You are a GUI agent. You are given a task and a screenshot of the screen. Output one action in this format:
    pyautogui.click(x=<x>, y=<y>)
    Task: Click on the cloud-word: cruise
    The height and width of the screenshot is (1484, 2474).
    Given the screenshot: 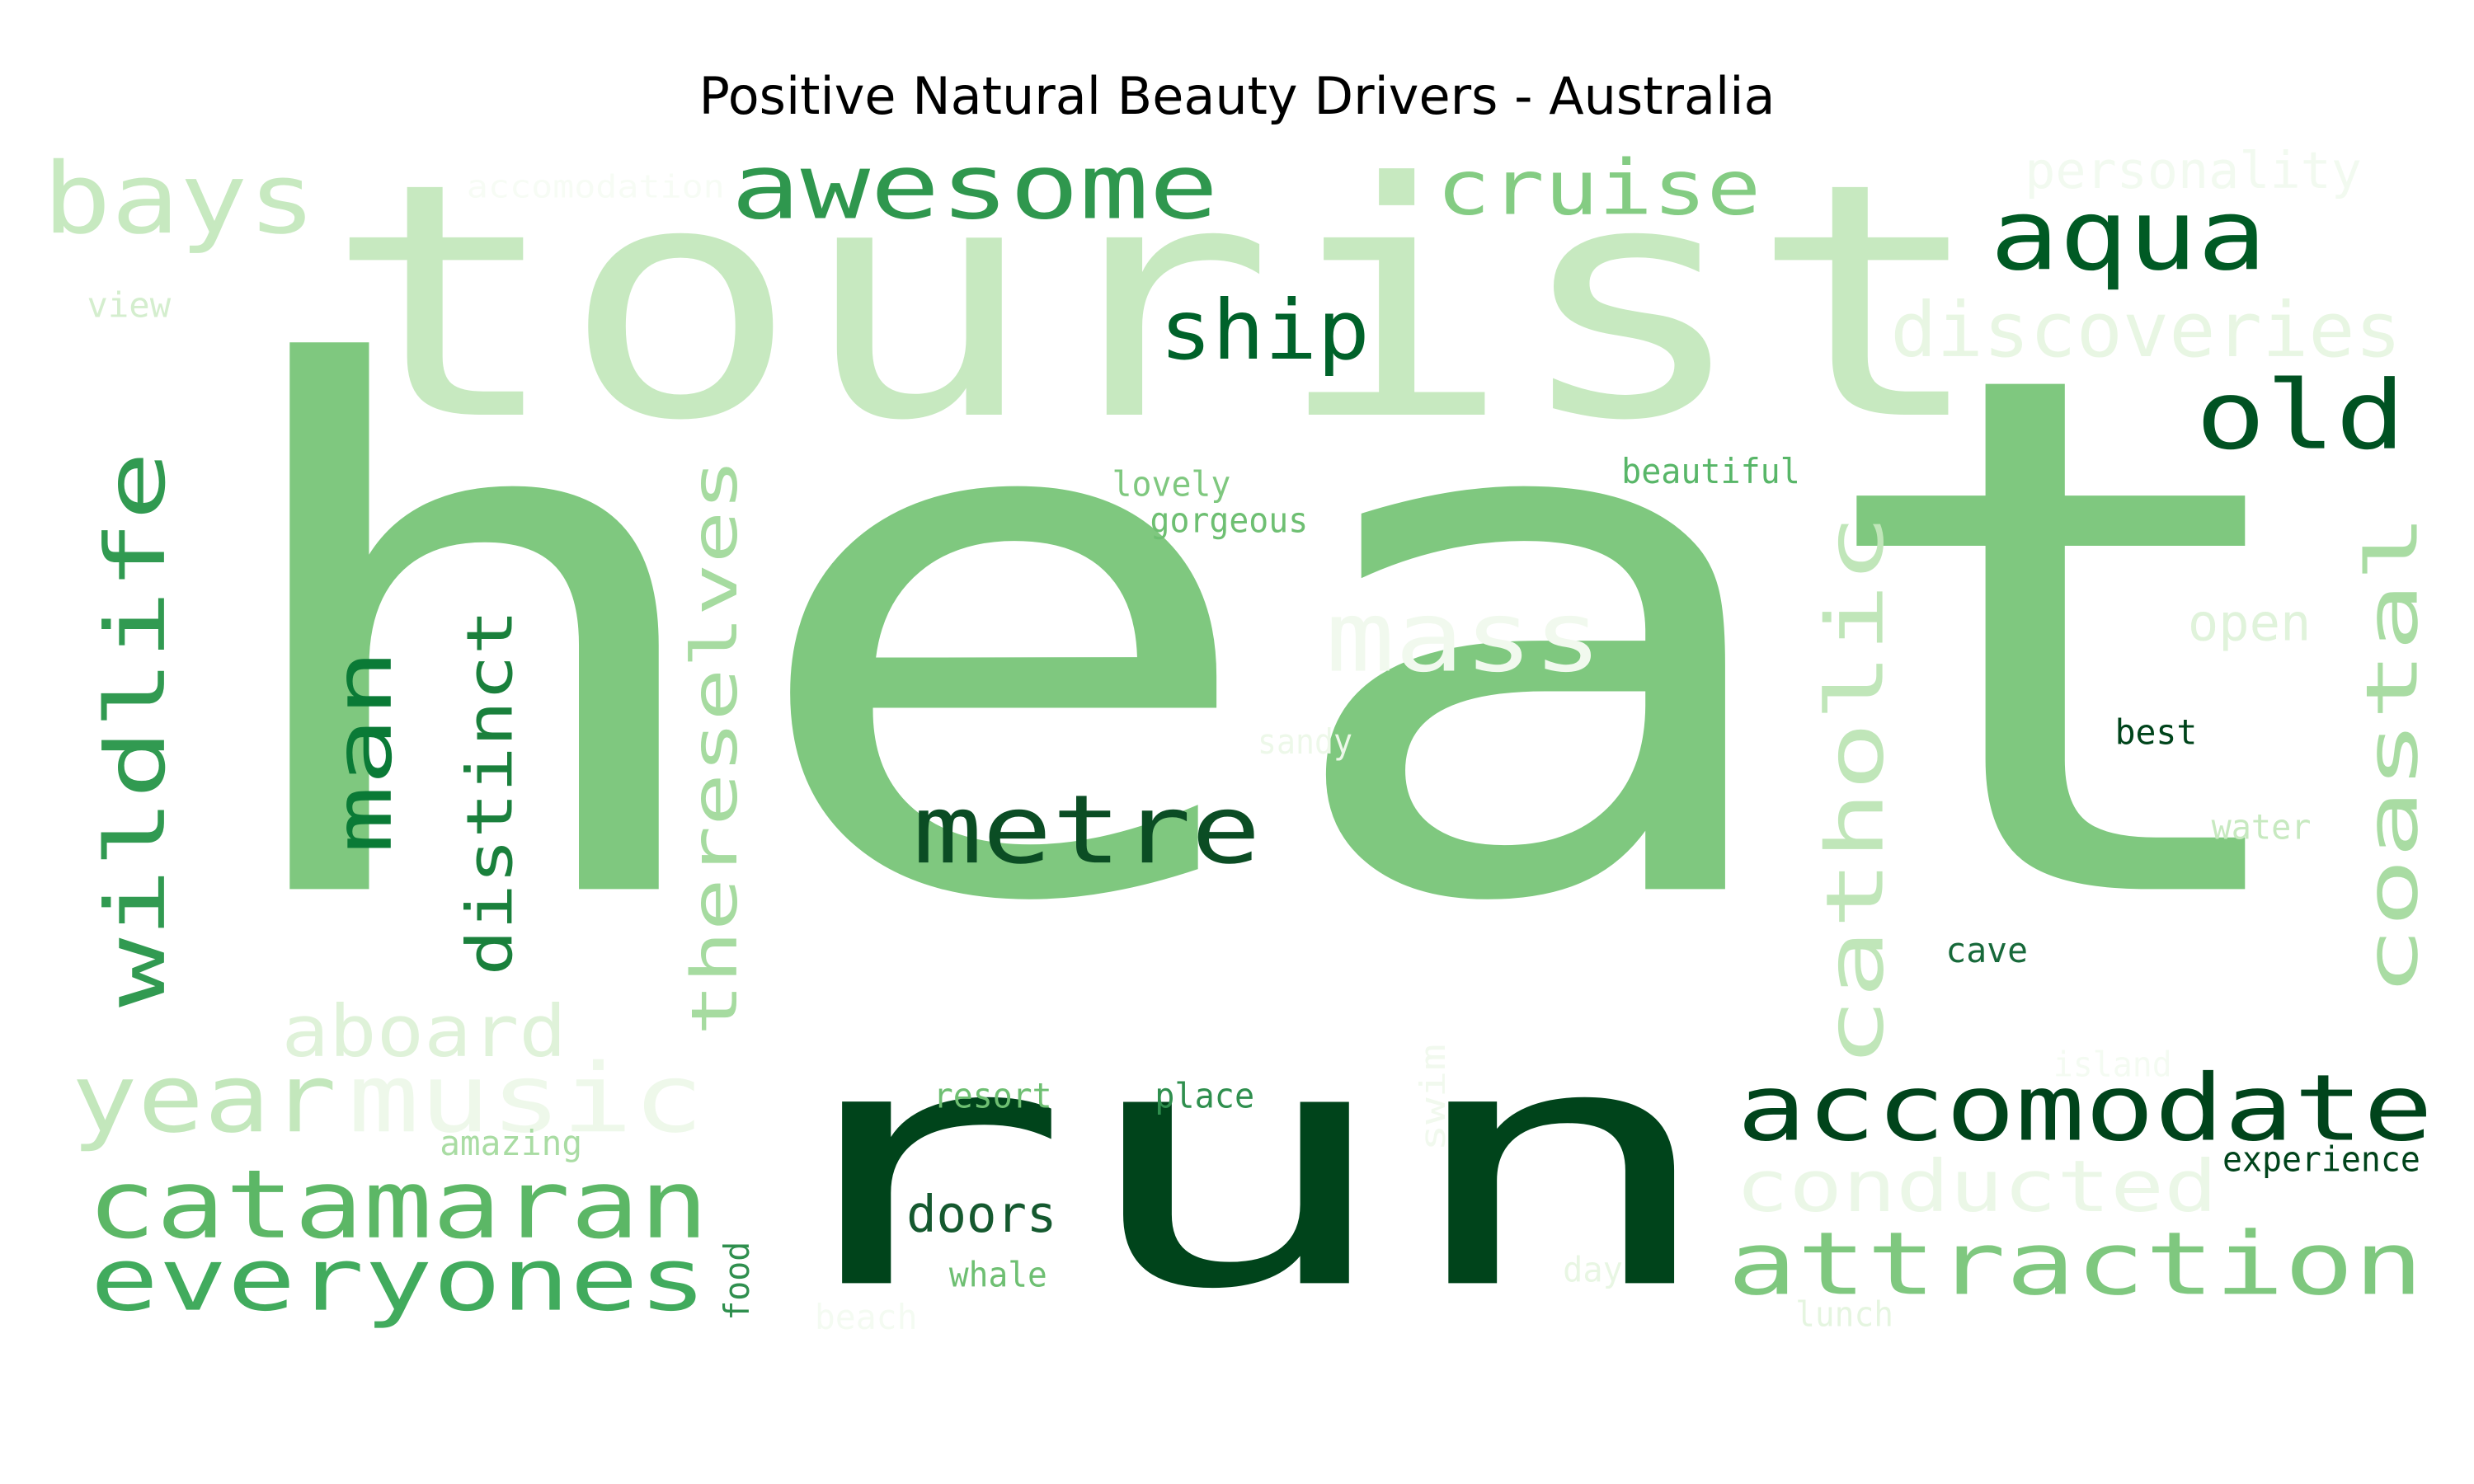 What is the action you would take?
    pyautogui.click(x=1598, y=187)
    